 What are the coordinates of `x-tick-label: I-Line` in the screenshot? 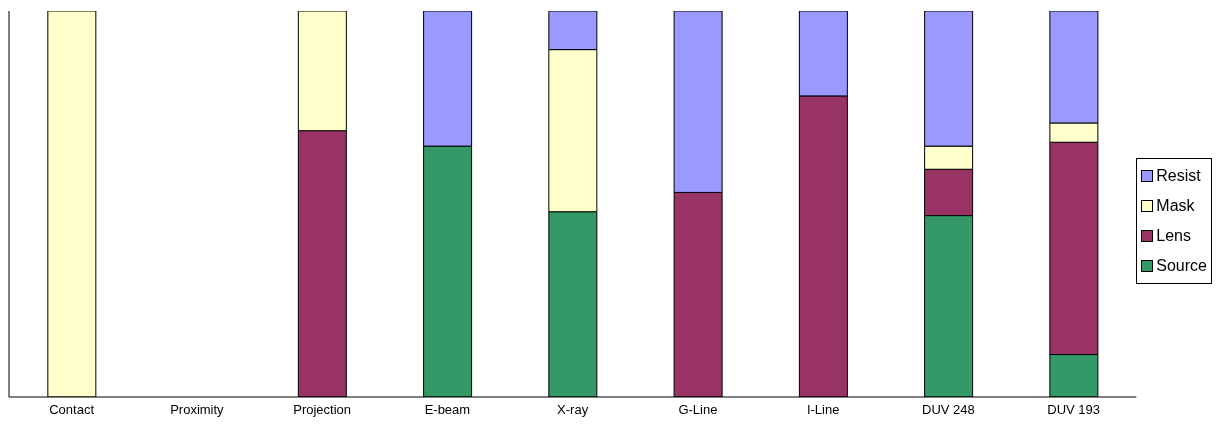 It's located at (823, 410).